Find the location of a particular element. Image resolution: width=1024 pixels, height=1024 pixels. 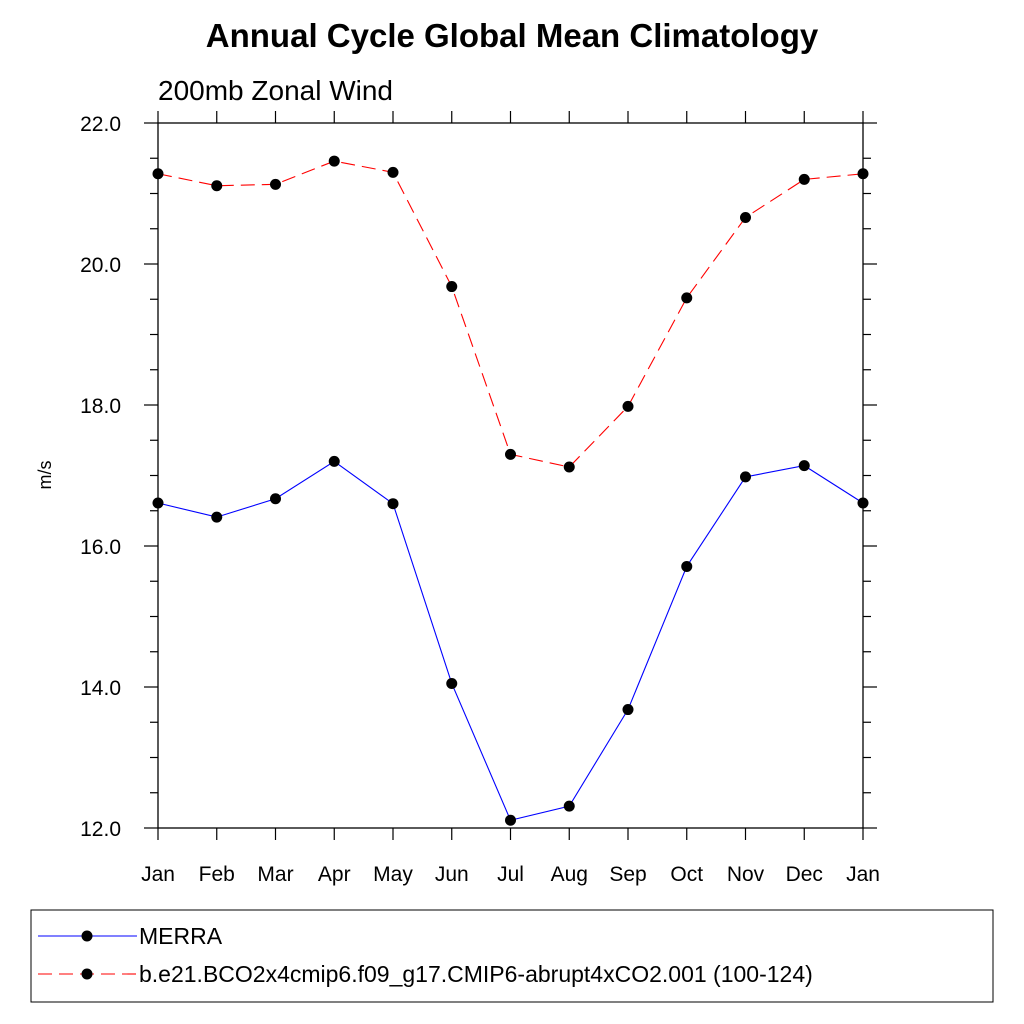

y-tick-label: 14.0 is located at coordinates (100, 688).